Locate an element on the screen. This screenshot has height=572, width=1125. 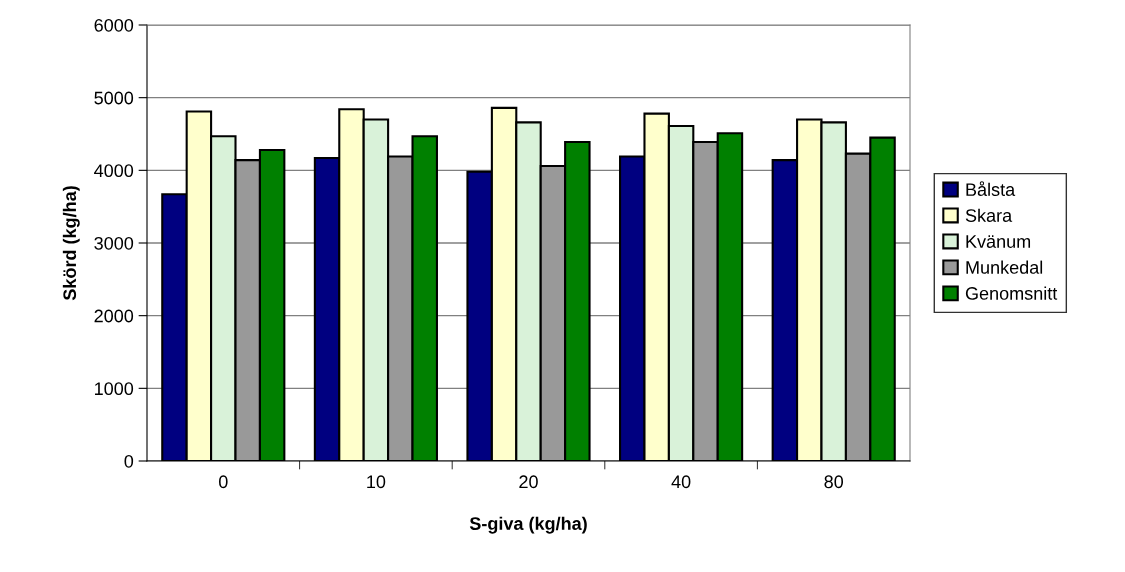
legend-label: Kvänum is located at coordinates (998, 241).